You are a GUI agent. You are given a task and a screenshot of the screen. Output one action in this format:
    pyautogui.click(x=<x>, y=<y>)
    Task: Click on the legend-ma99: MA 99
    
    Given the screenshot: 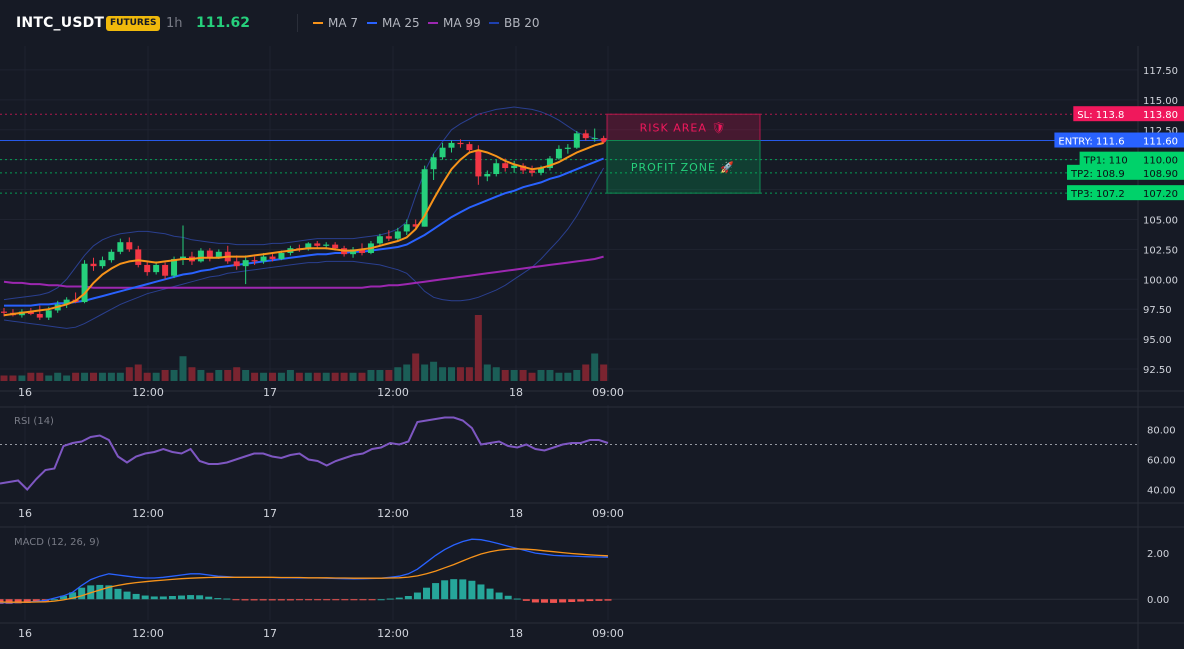 What is the action you would take?
    pyautogui.click(x=454, y=23)
    